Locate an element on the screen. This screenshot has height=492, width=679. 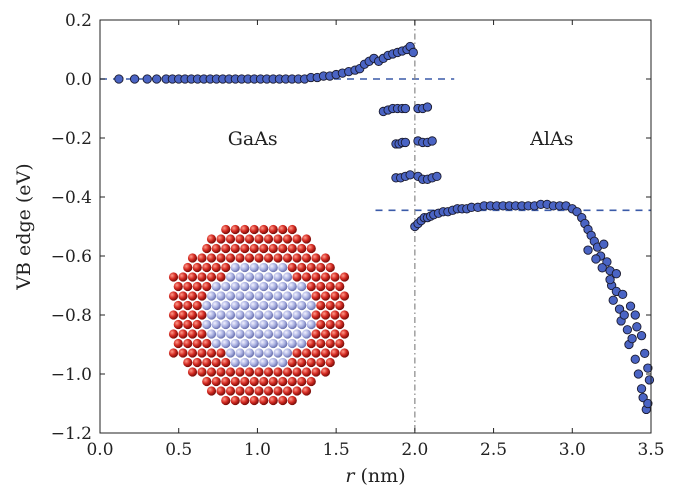
x-tick-label: 1.5 is located at coordinates (336, 450).